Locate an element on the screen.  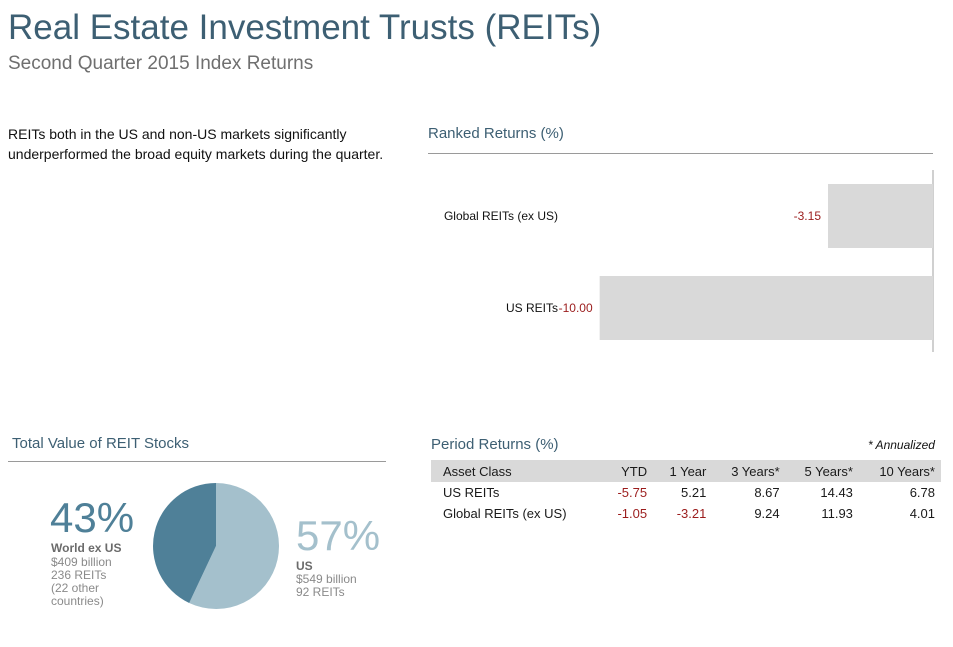
column-header: 3 Years* is located at coordinates (749, 471).